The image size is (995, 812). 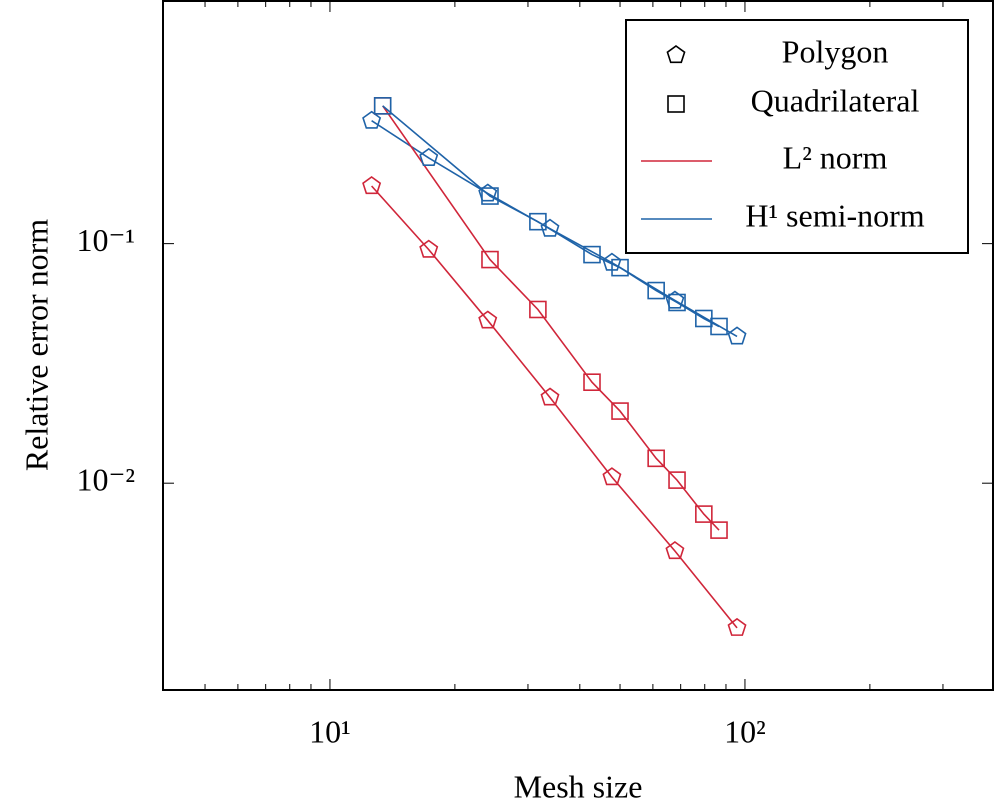 I want to click on y-tick-label: 10⁻², so click(x=106, y=480).